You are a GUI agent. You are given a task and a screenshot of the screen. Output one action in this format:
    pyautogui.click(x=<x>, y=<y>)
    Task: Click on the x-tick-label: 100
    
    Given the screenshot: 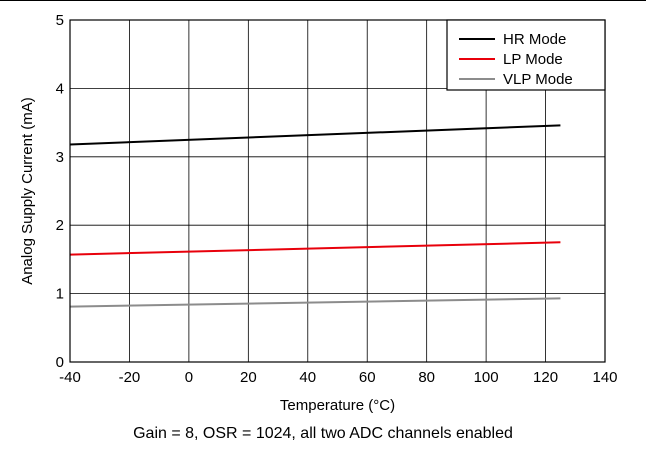 What is the action you would take?
    pyautogui.click(x=486, y=377)
    